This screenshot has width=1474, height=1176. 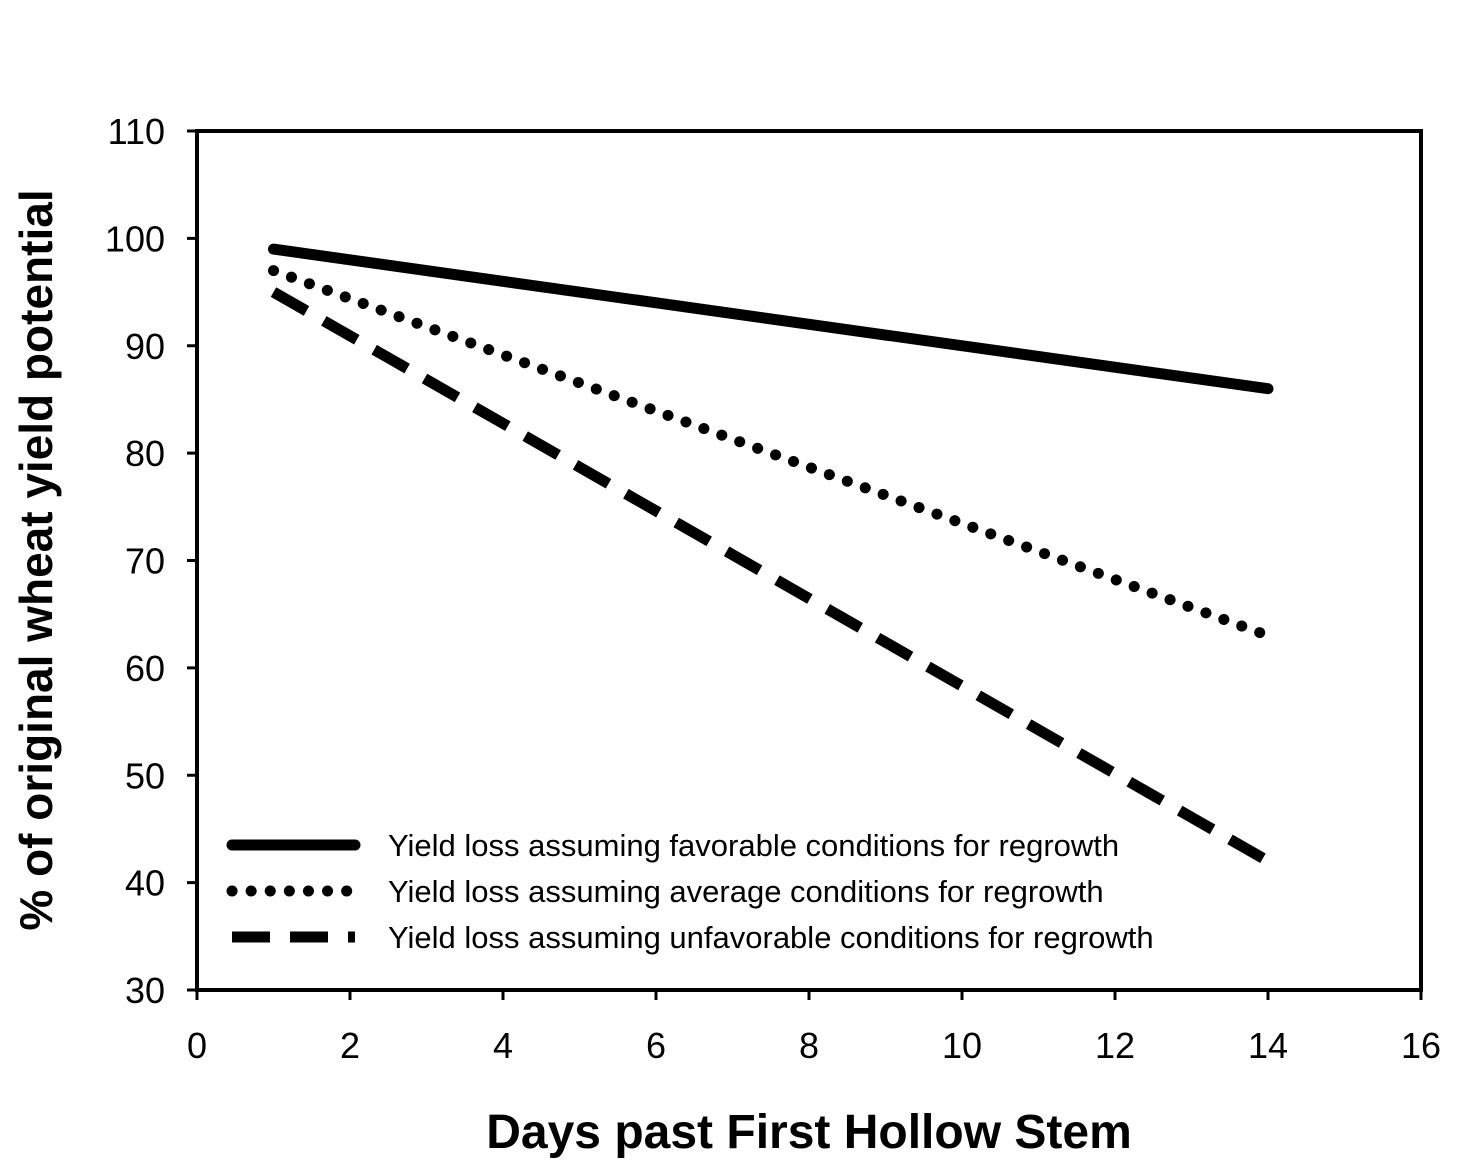 I want to click on x-tick-label: 12, so click(x=1115, y=1045).